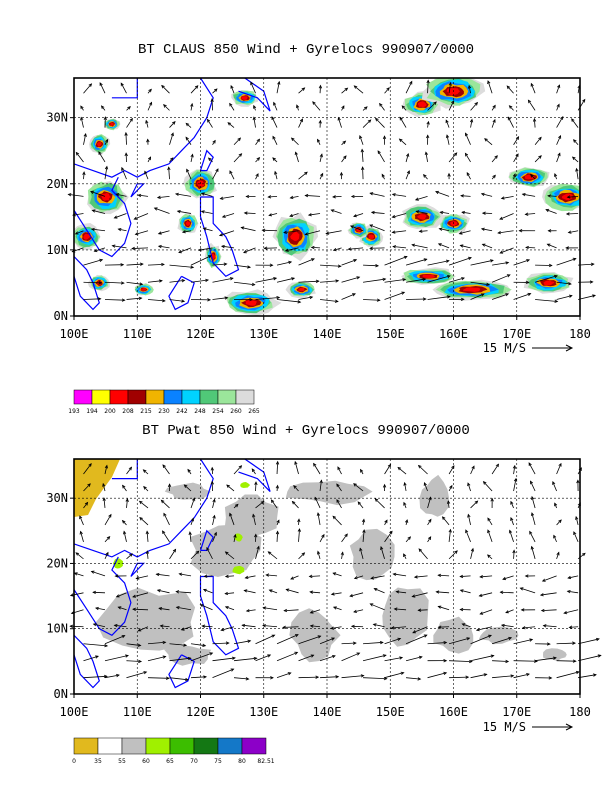  Describe the element at coordinates (516, 712) in the screenshot. I see `x-tick-label: 170E` at that location.